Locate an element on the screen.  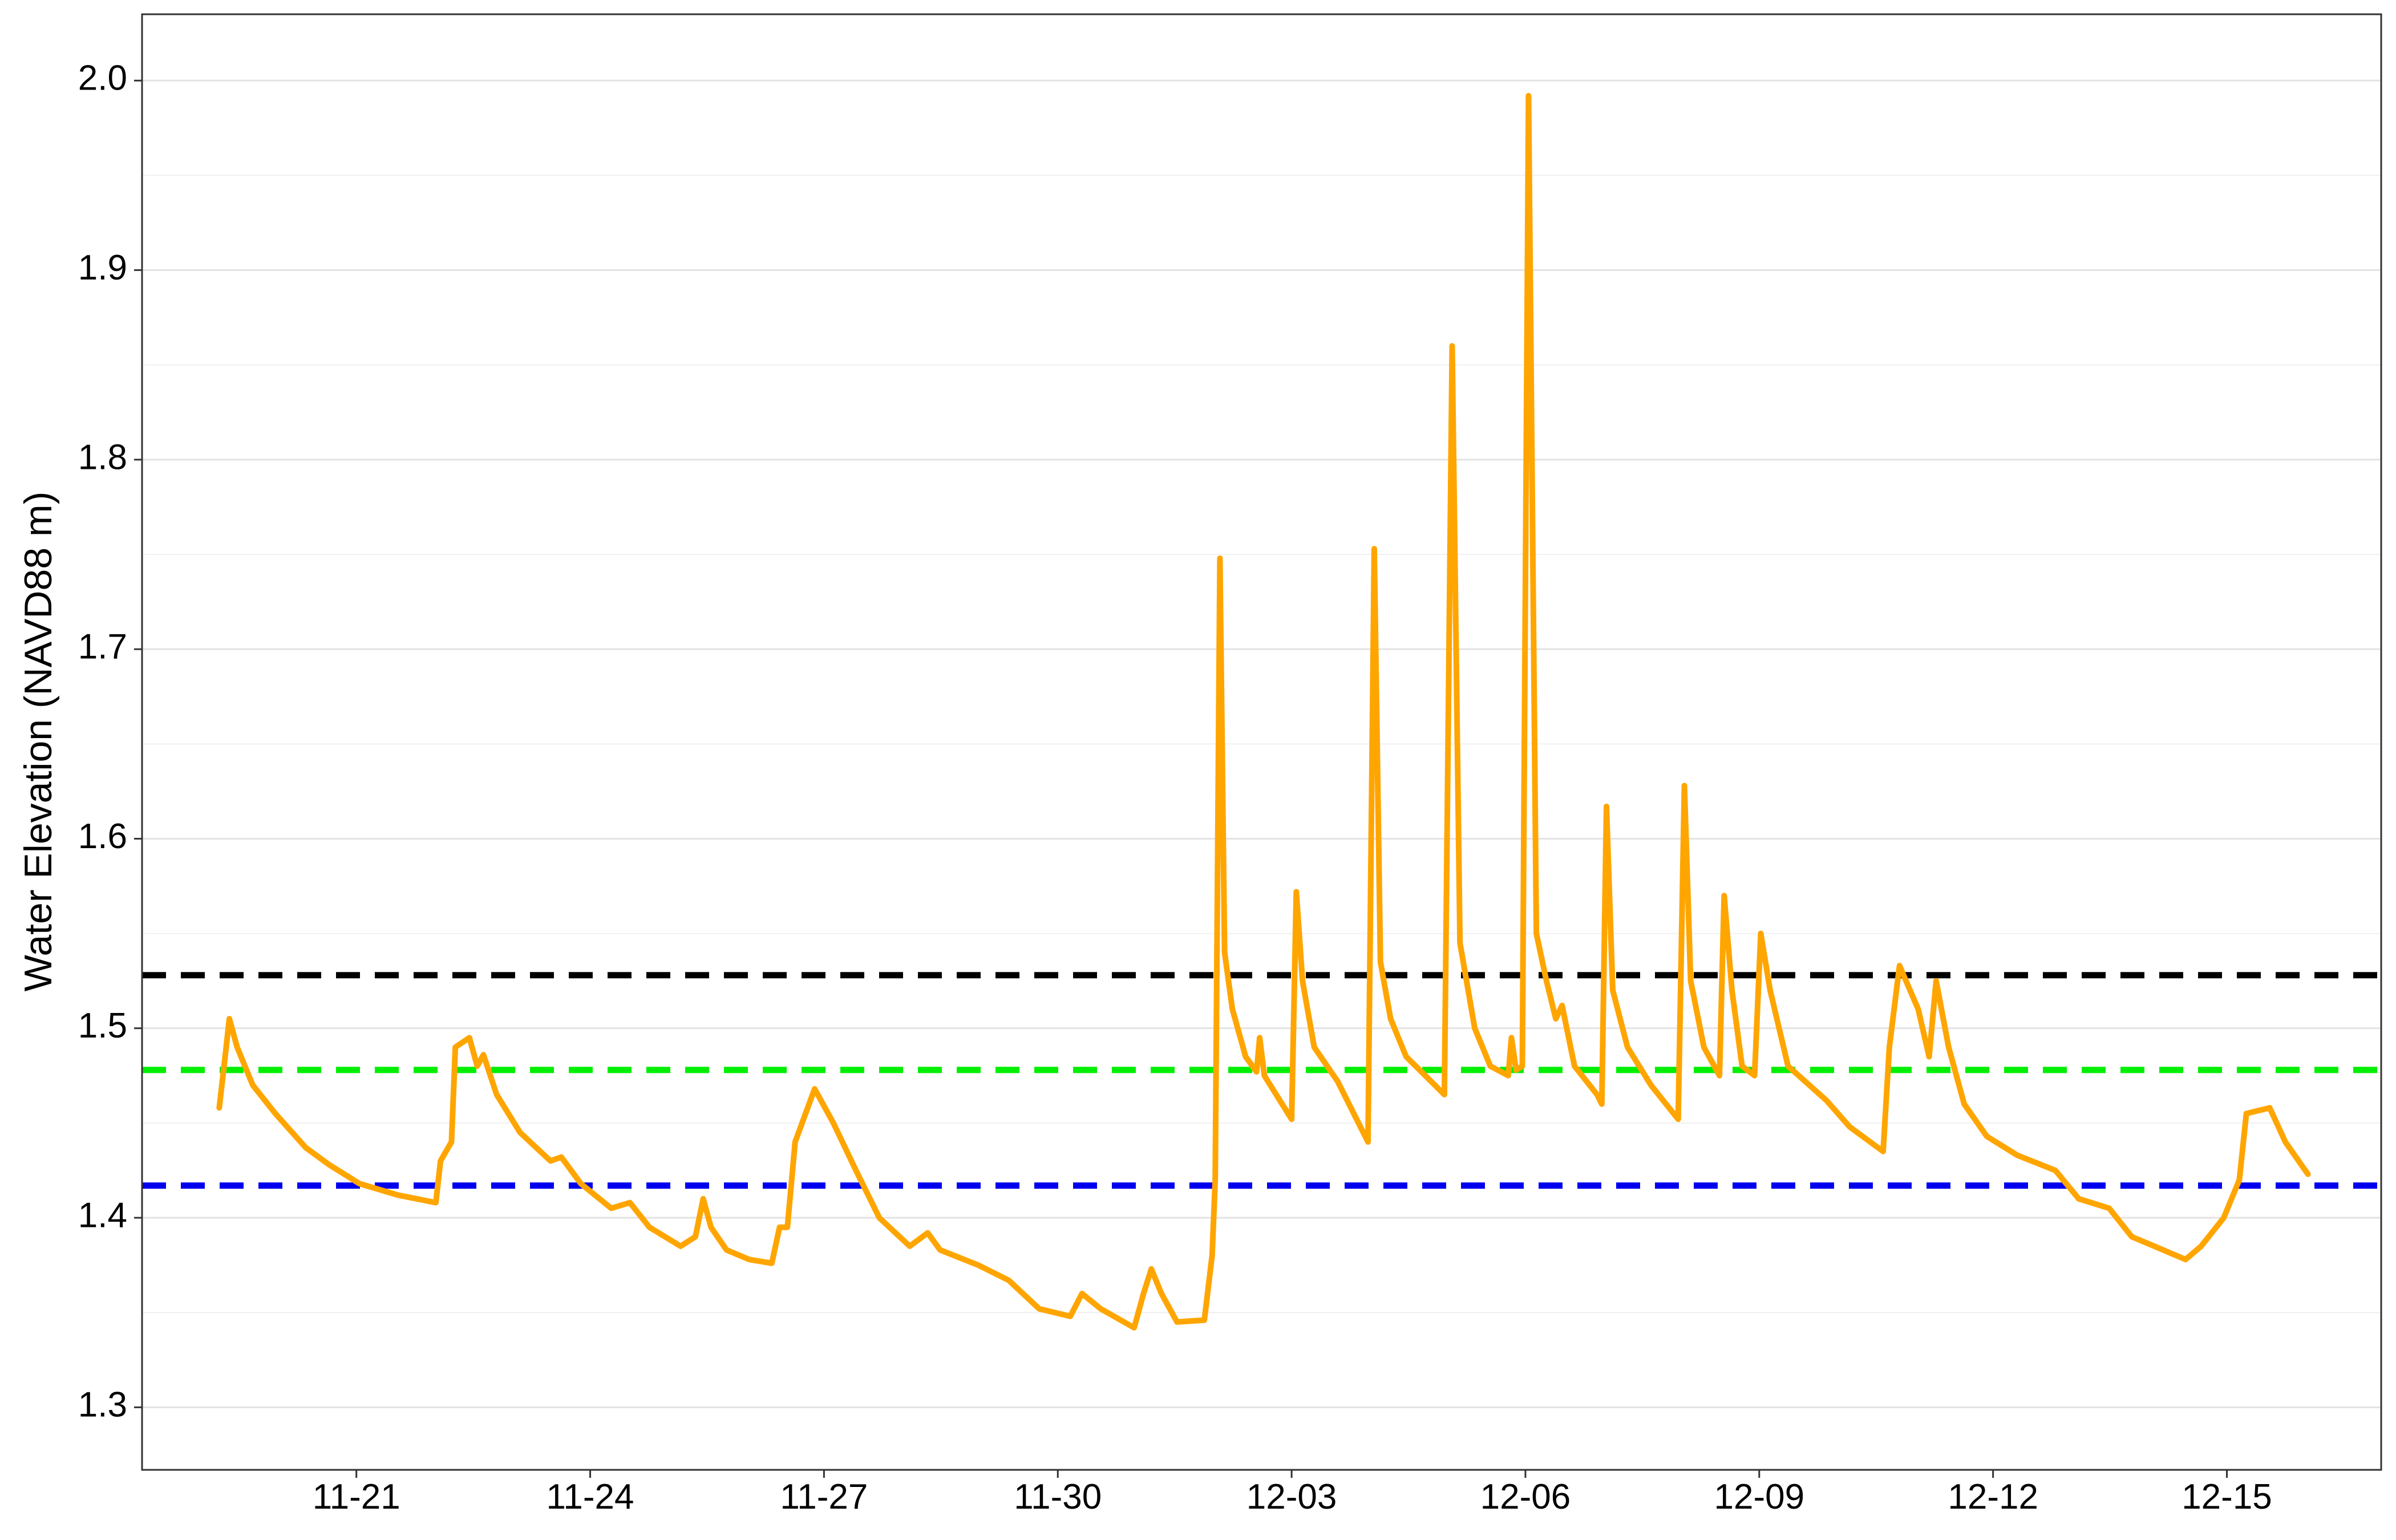
x-tick-label: 11-24 is located at coordinates (591, 1497).